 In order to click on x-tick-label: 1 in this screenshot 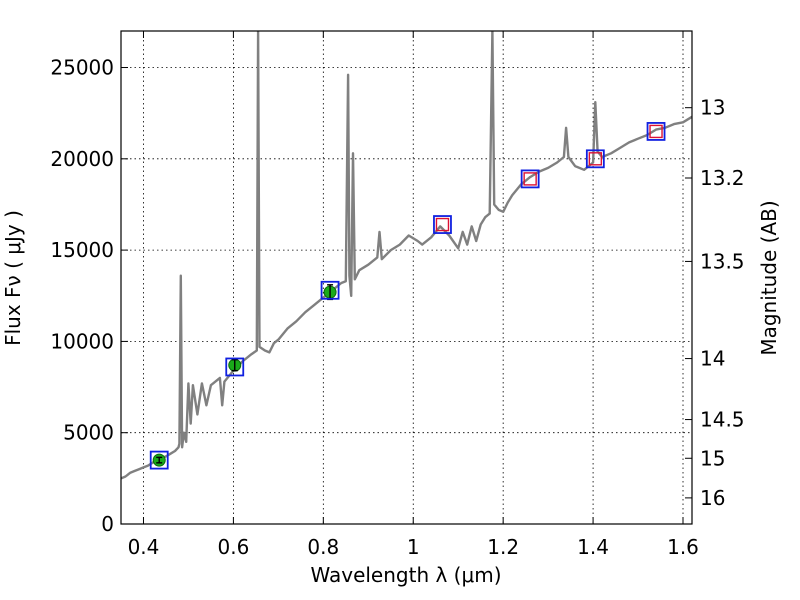, I will do `click(413, 547)`.